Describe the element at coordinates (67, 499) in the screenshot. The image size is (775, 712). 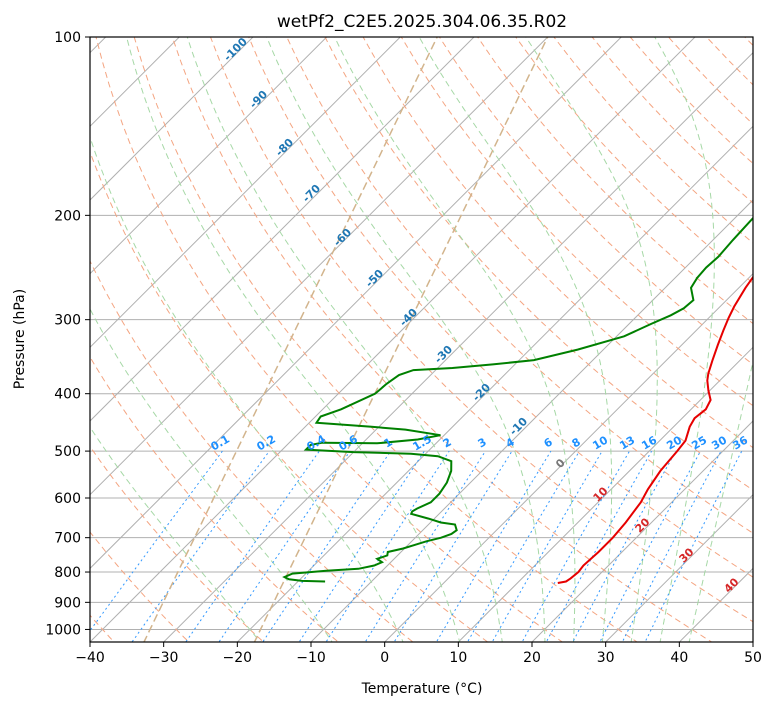
I see `y-tick-label: 600` at that location.